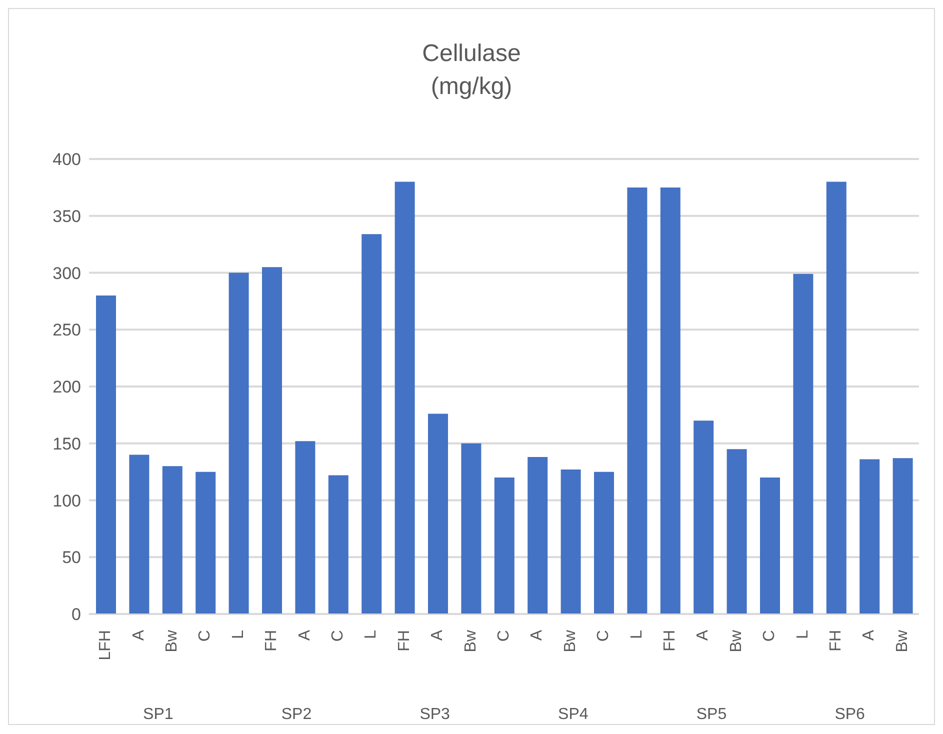 This screenshot has width=943, height=734. Describe the element at coordinates (66, 387) in the screenshot. I see `y-tick-label: 200` at that location.